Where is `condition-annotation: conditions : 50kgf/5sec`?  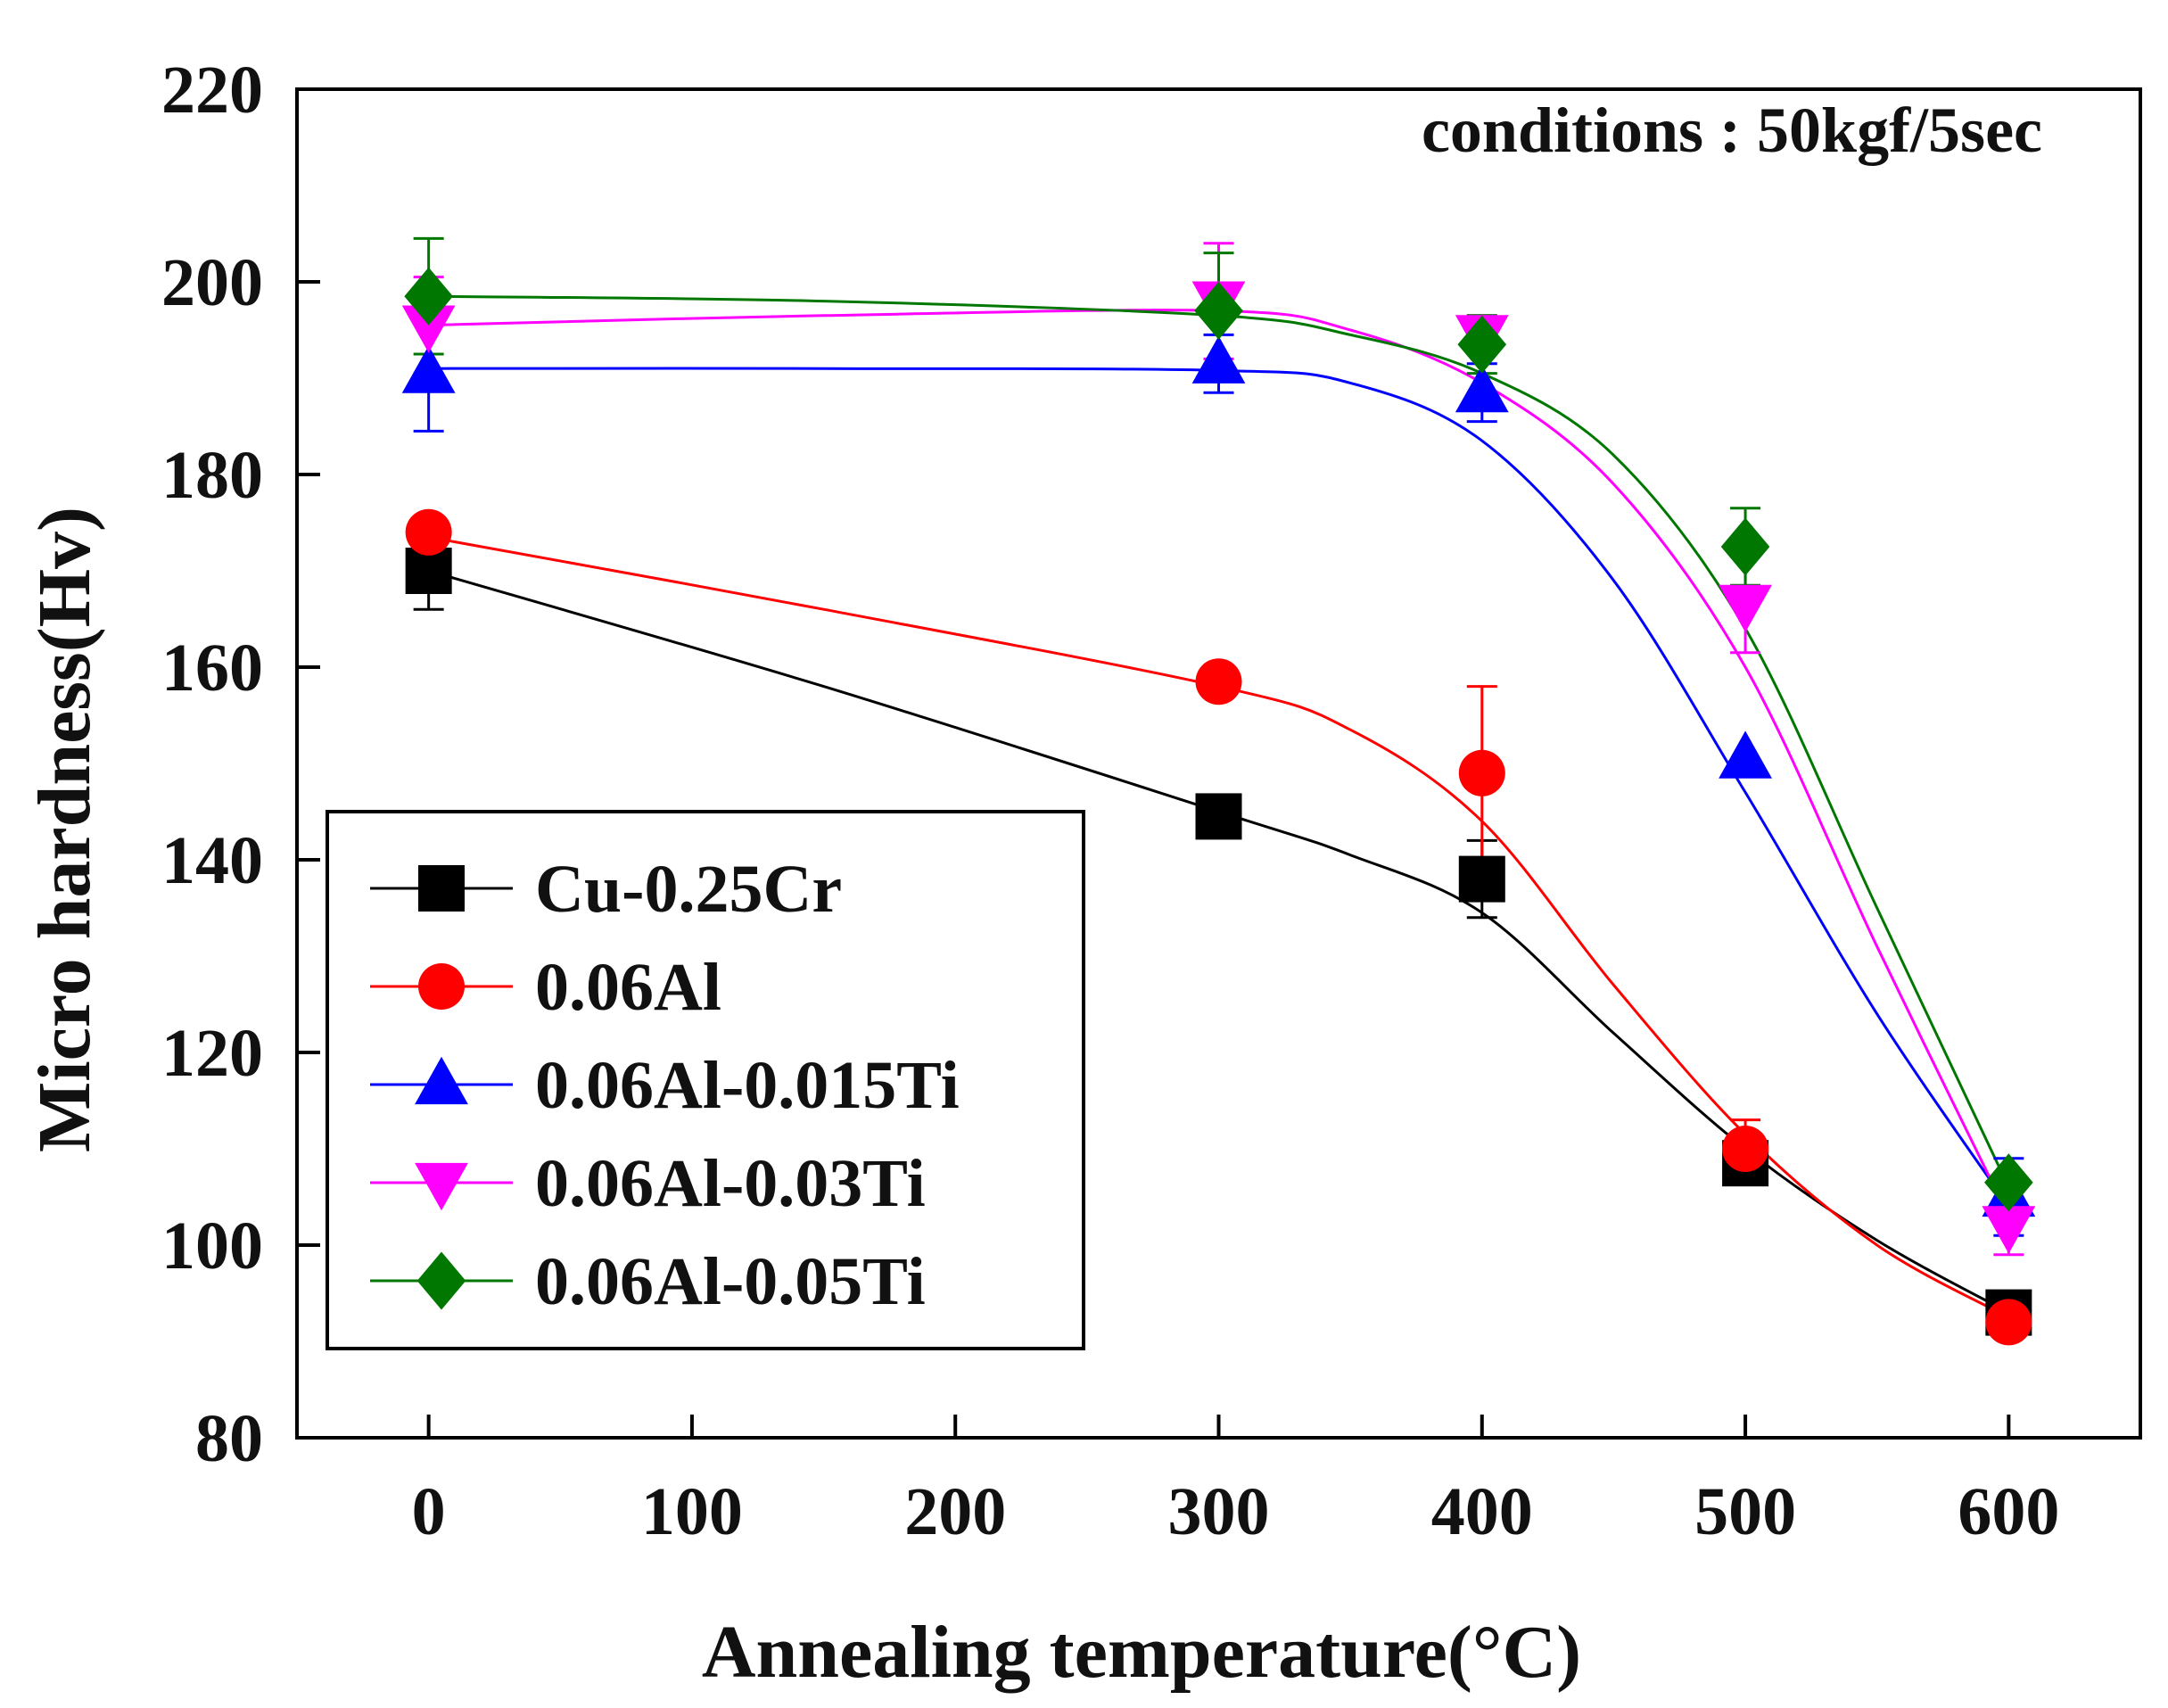
condition-annotation: conditions : 50kgf/5sec is located at coordinates (1732, 130).